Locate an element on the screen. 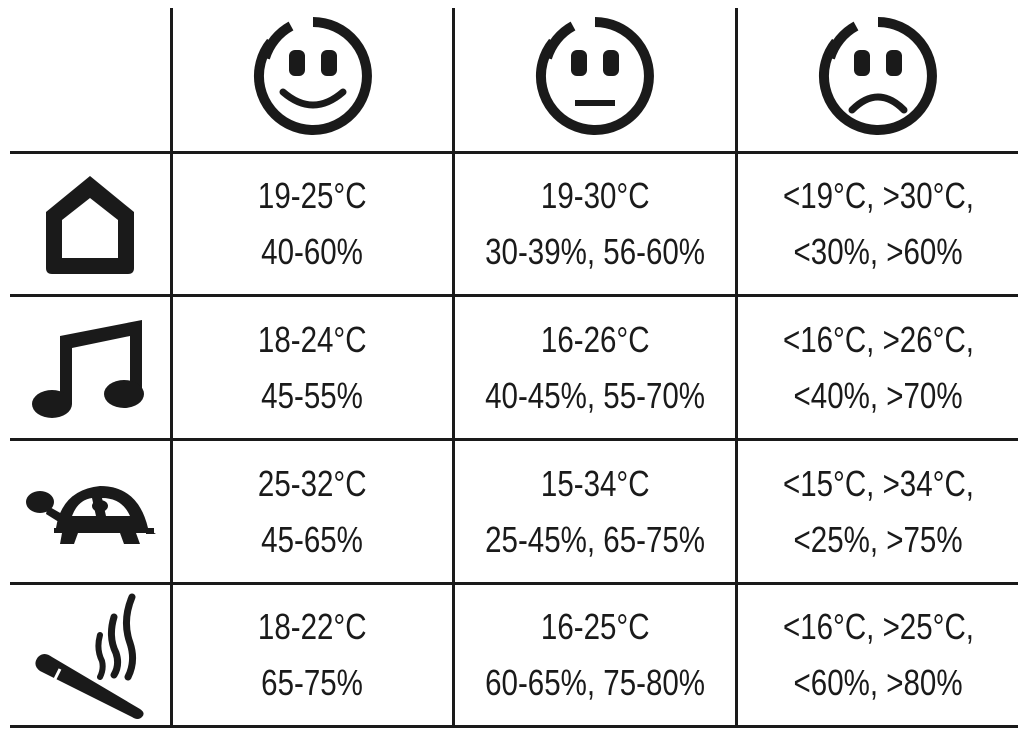 This screenshot has width=1024, height=736. humidity-range: <60%, >80% is located at coordinates (878, 682).